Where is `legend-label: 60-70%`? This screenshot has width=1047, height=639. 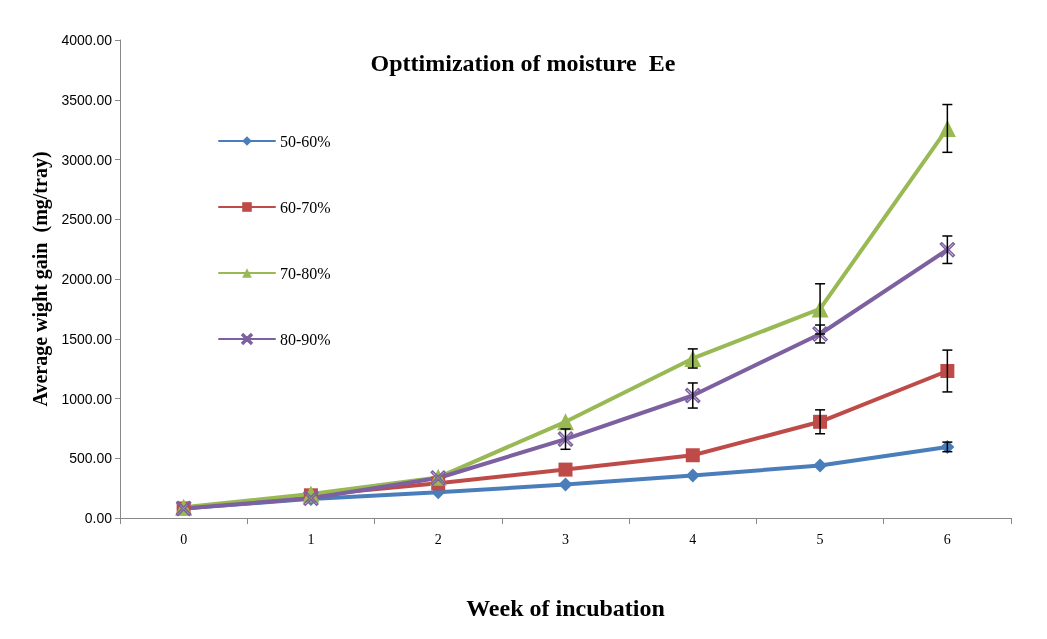
legend-label: 60-70% is located at coordinates (305, 207).